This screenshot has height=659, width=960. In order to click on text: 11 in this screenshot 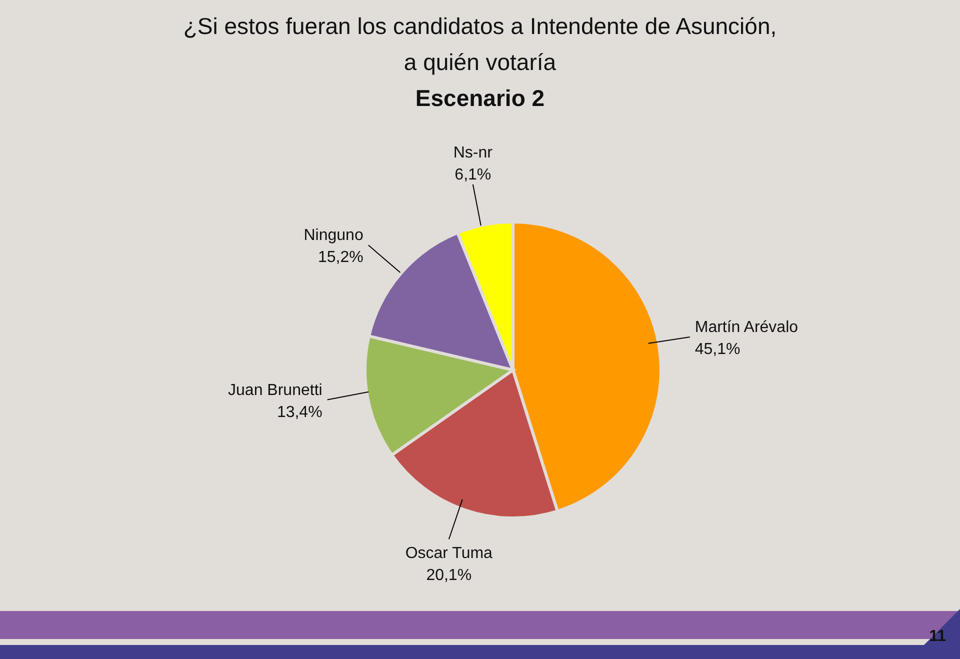, I will do `click(937, 637)`.